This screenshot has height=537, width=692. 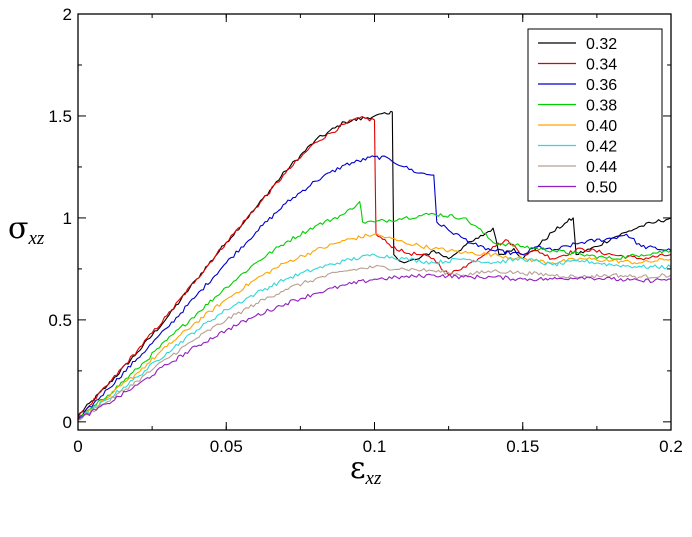 What do you see at coordinates (67, 218) in the screenshot?
I see `y-tick-label: 1` at bounding box center [67, 218].